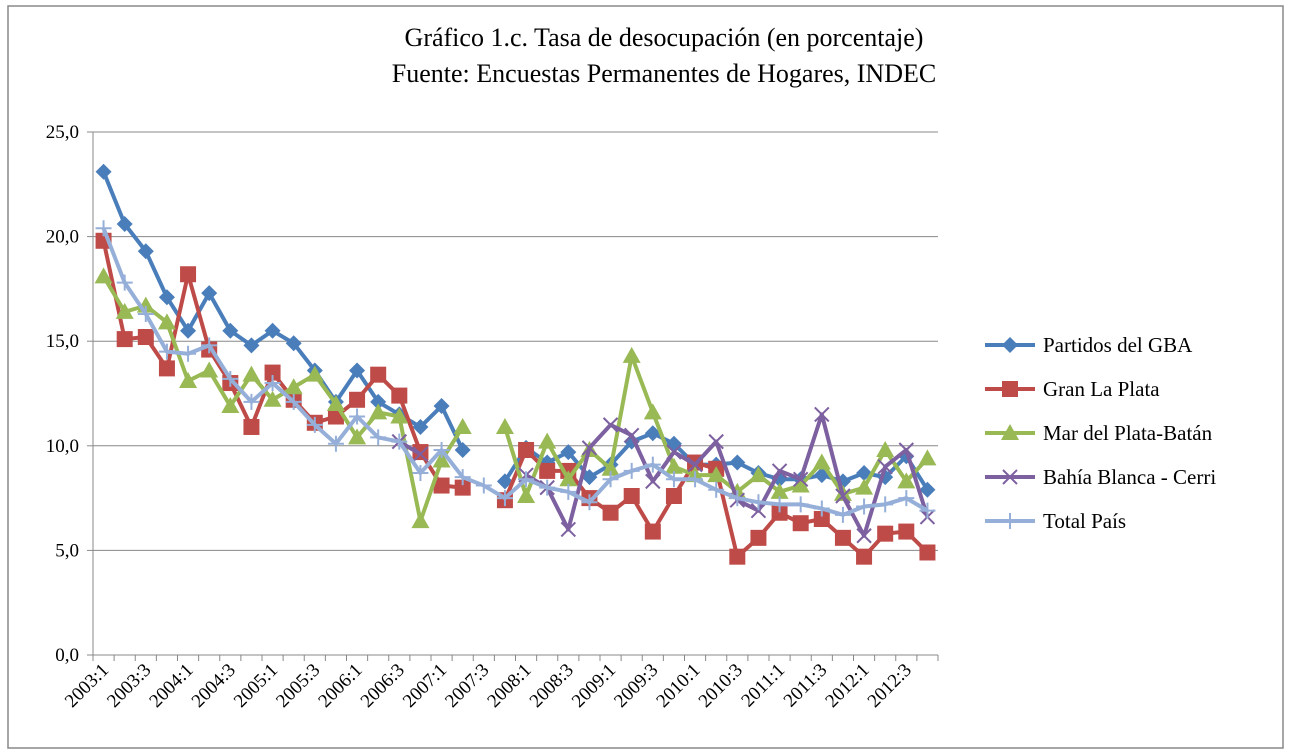 The width and height of the screenshot is (1290, 756). What do you see at coordinates (1101, 389) in the screenshot?
I see `legend-label: Gran La Plata` at bounding box center [1101, 389].